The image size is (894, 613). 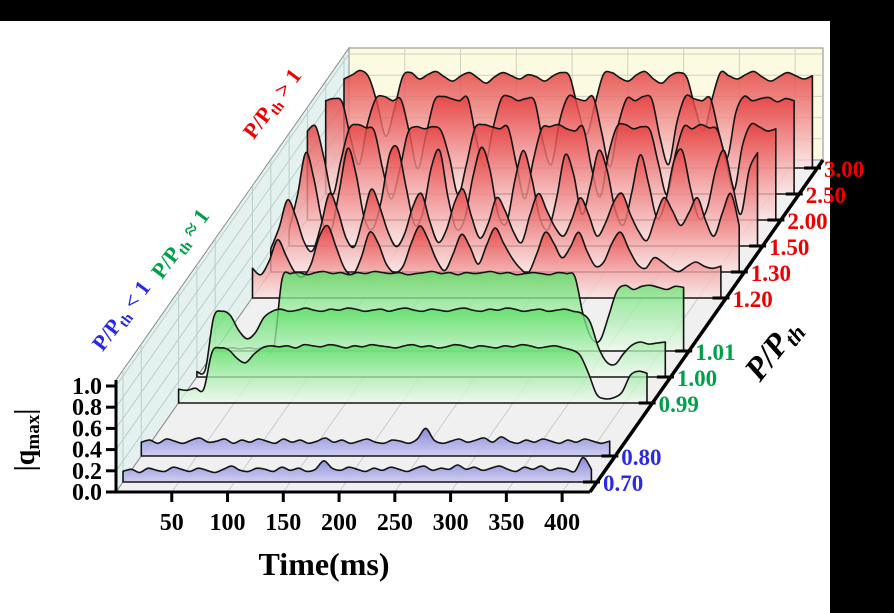 What do you see at coordinates (771, 273) in the screenshot?
I see `z-tick-label-1.30: 1.30` at bounding box center [771, 273].